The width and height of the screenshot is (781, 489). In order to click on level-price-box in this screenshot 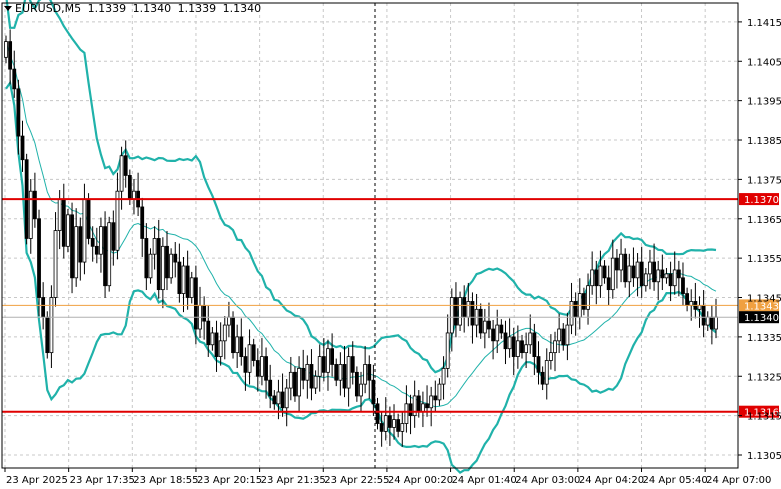, I will do `click(759, 411)`.